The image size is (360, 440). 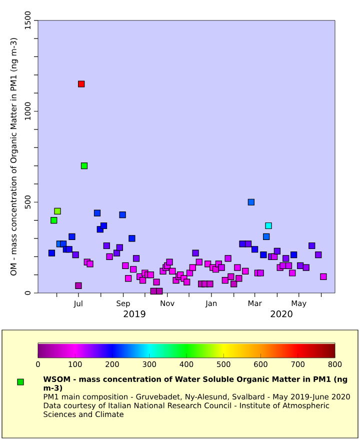 What do you see at coordinates (281, 314) in the screenshot?
I see `text: 2020` at bounding box center [281, 314].